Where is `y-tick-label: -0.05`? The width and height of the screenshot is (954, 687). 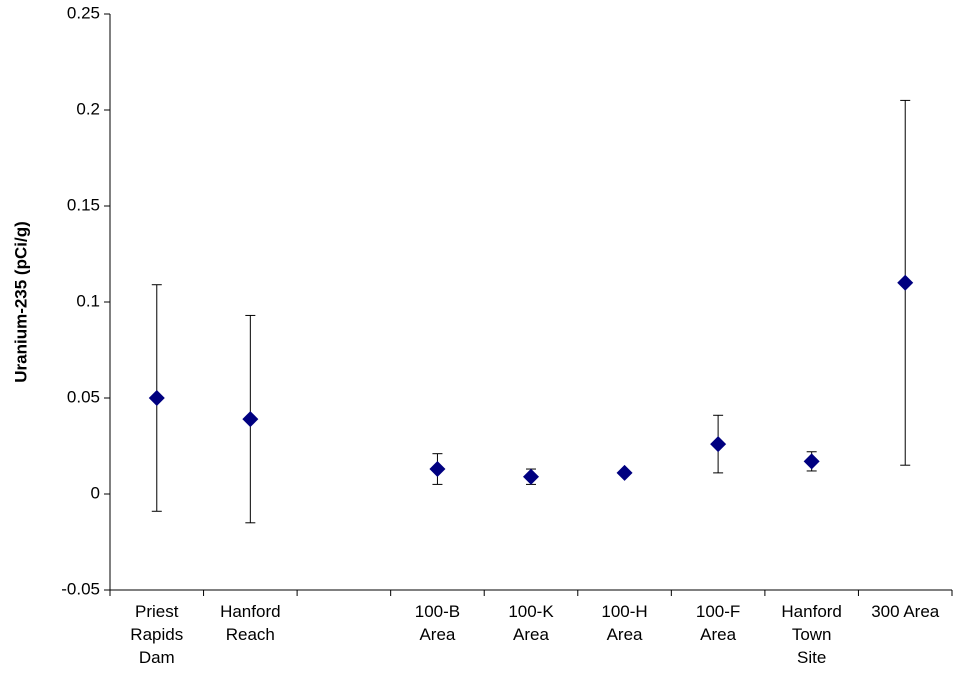
y-tick-label: -0.05 is located at coordinates (80, 588).